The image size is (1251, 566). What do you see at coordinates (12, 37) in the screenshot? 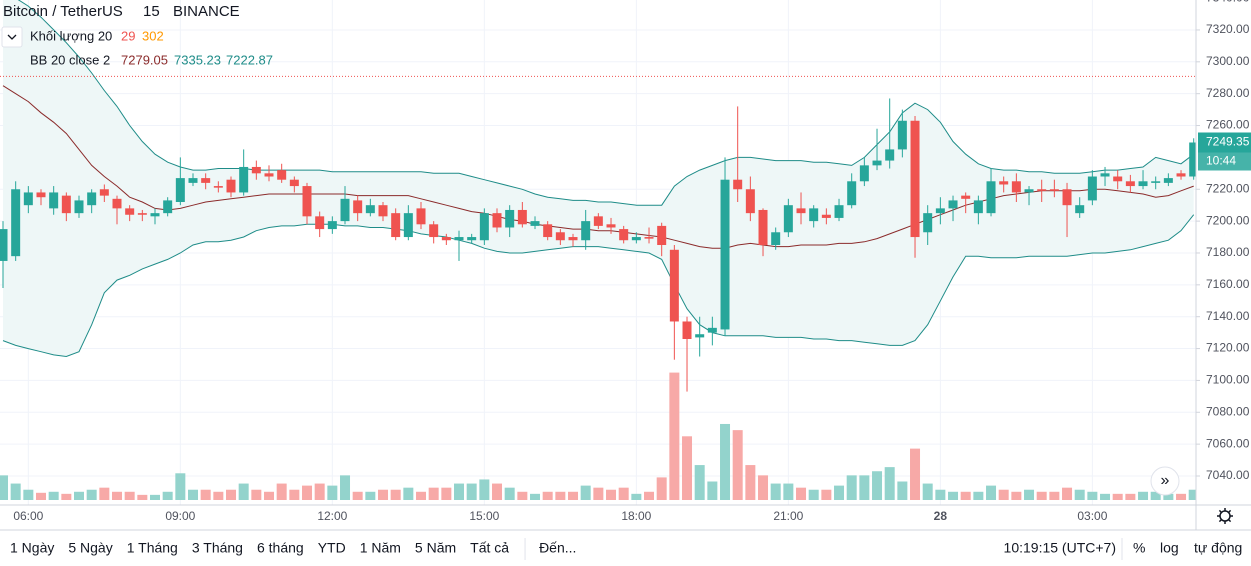
I see `collapse-button` at bounding box center [12, 37].